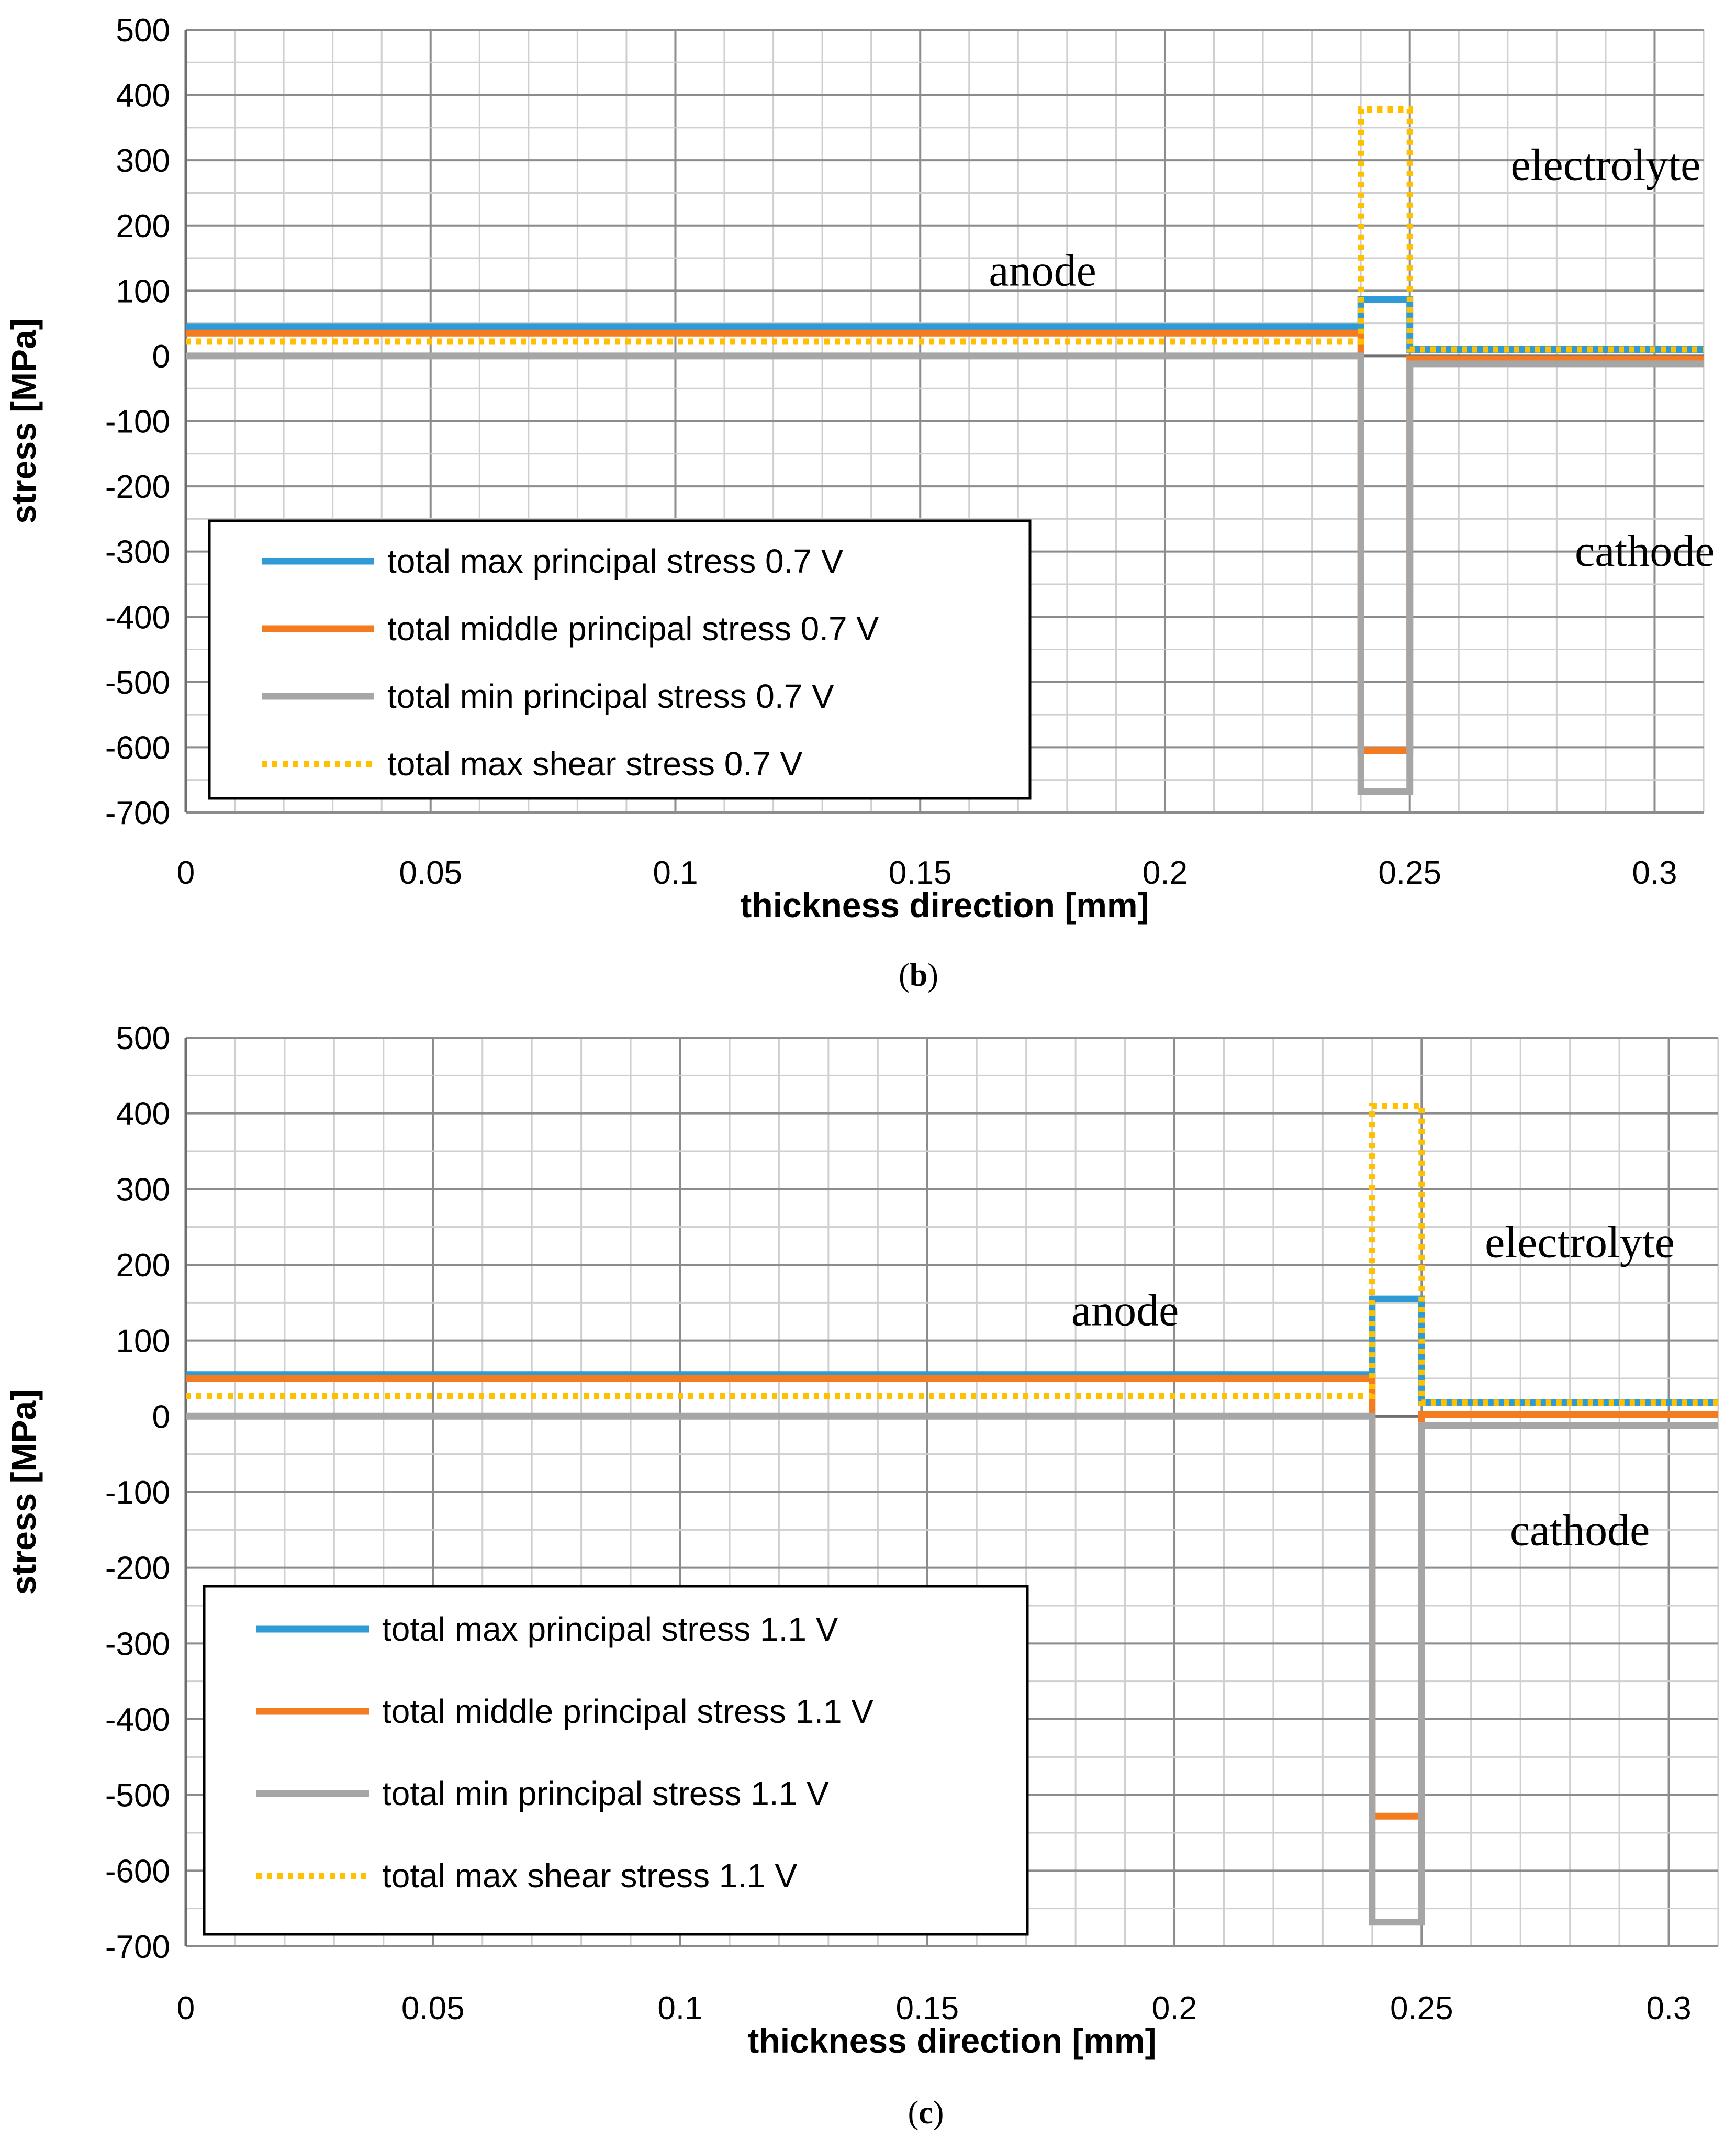 This screenshot has height=2138, width=1736. Describe the element at coordinates (23, 1492) in the screenshot. I see `chart-1-y-axis-label: stress [MPa]` at that location.